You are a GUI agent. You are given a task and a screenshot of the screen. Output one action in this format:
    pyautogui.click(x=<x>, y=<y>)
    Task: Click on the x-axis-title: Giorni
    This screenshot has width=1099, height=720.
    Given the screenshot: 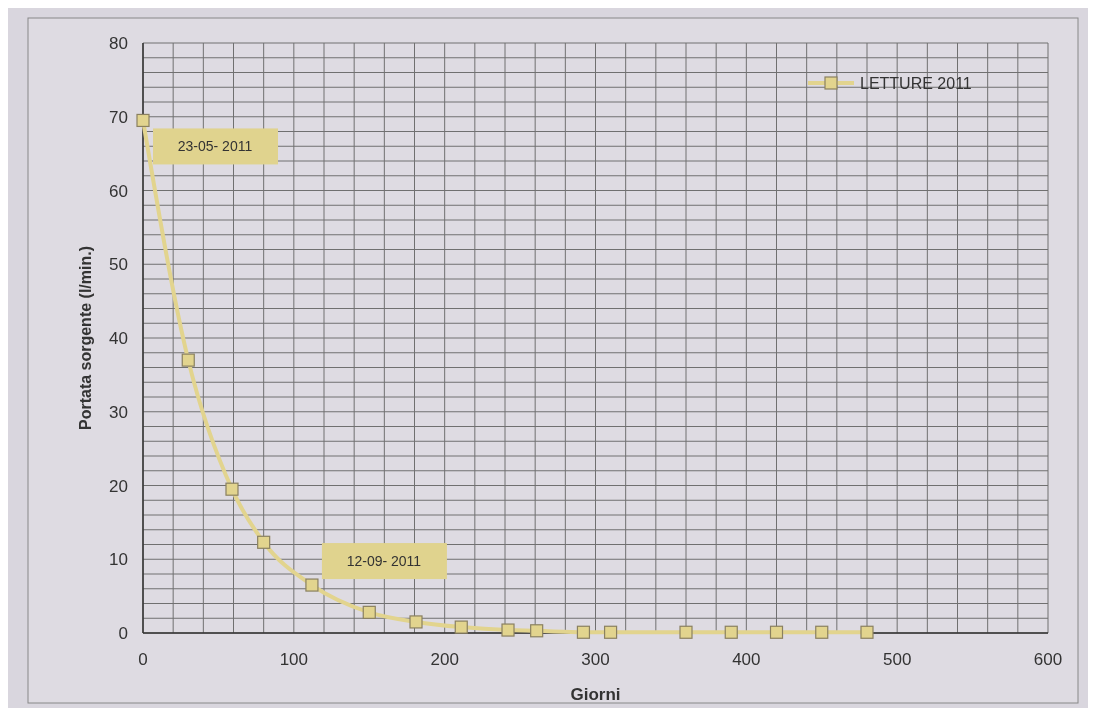 What is the action you would take?
    pyautogui.click(x=595, y=694)
    